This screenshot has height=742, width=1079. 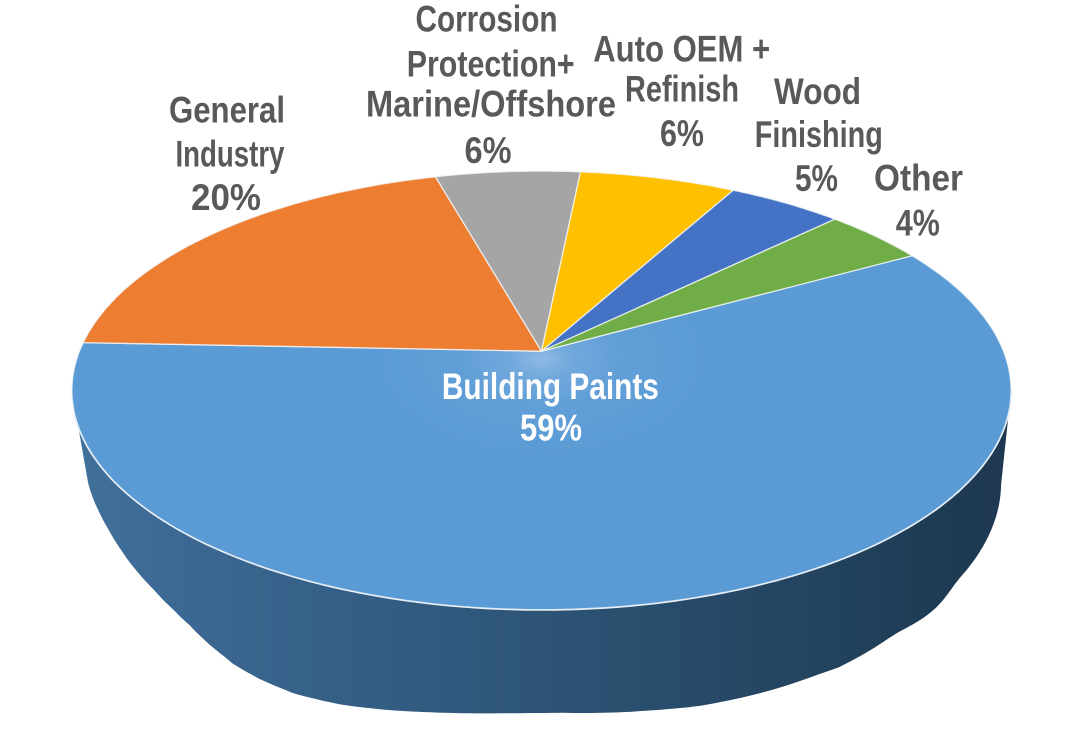 What do you see at coordinates (682, 88) in the screenshot?
I see `svg-text: Refinish` at bounding box center [682, 88].